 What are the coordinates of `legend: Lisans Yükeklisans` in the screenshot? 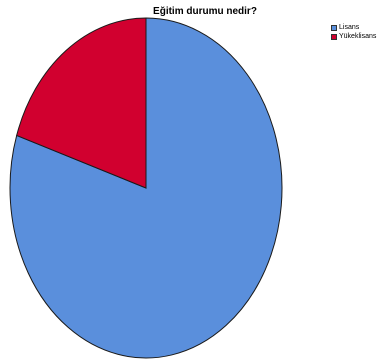 It's located at (353, 32).